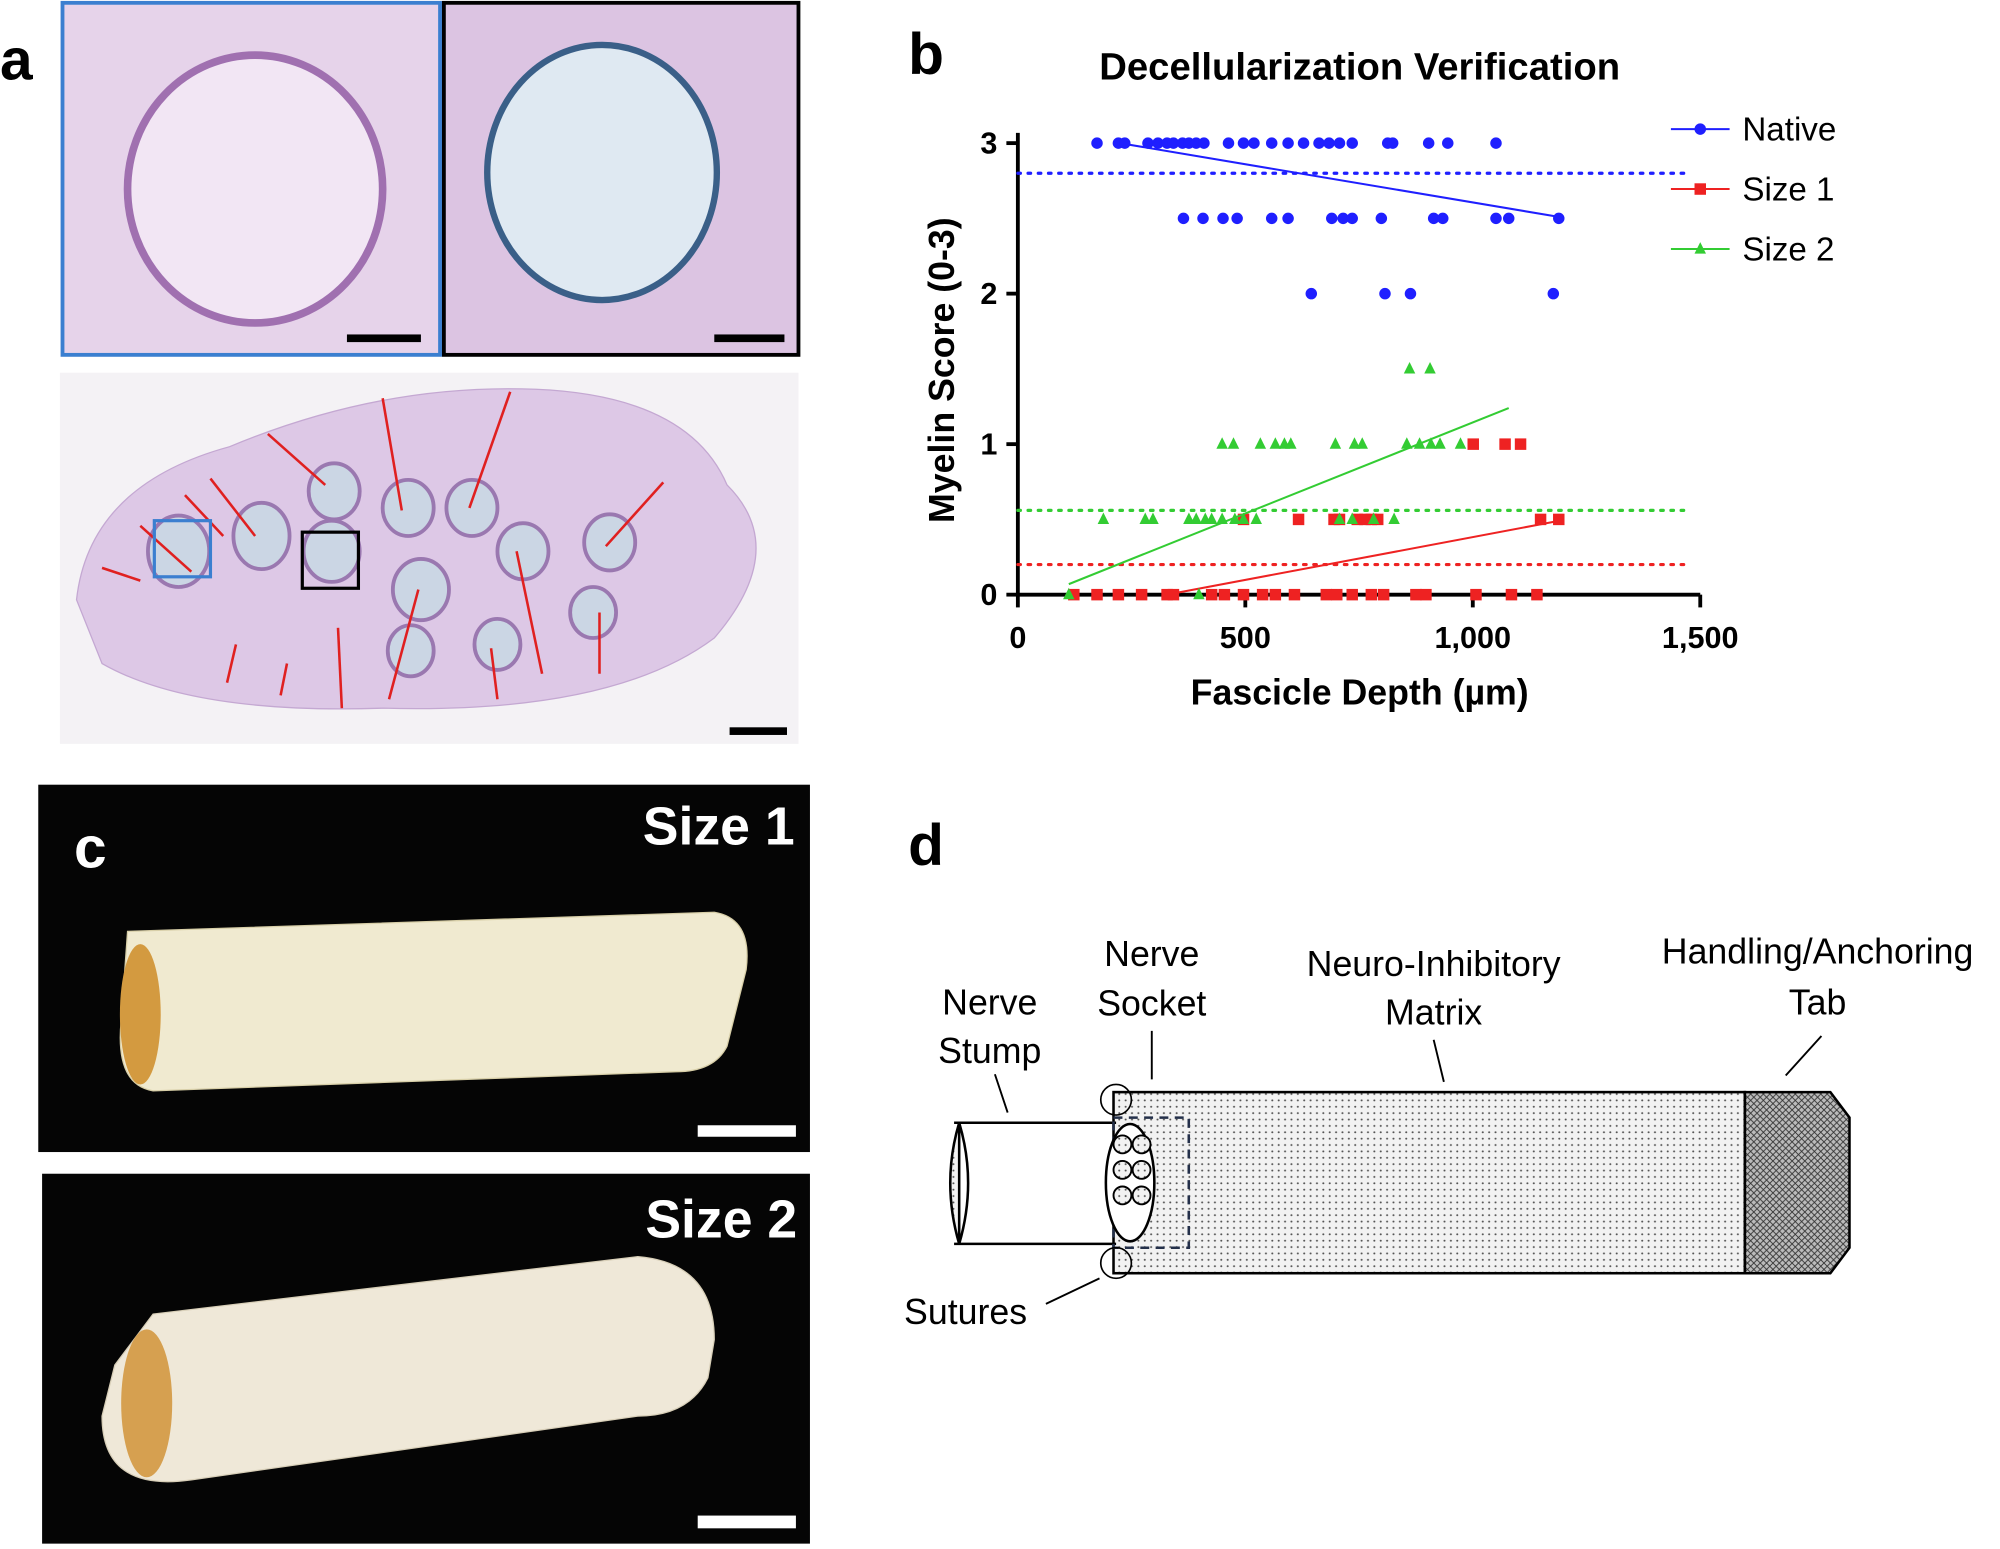 Image resolution: width=2000 pixels, height=1549 pixels. Describe the element at coordinates (1151, 1004) in the screenshot. I see `label: Socket` at that location.